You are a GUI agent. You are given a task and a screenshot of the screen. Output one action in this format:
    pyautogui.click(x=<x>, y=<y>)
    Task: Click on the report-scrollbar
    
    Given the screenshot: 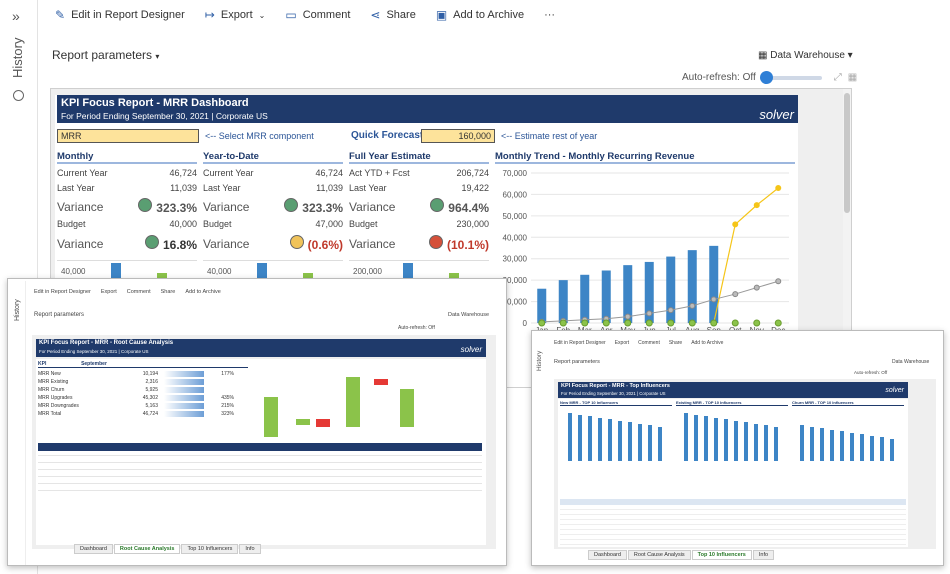 What is the action you would take?
    pyautogui.click(x=847, y=238)
    